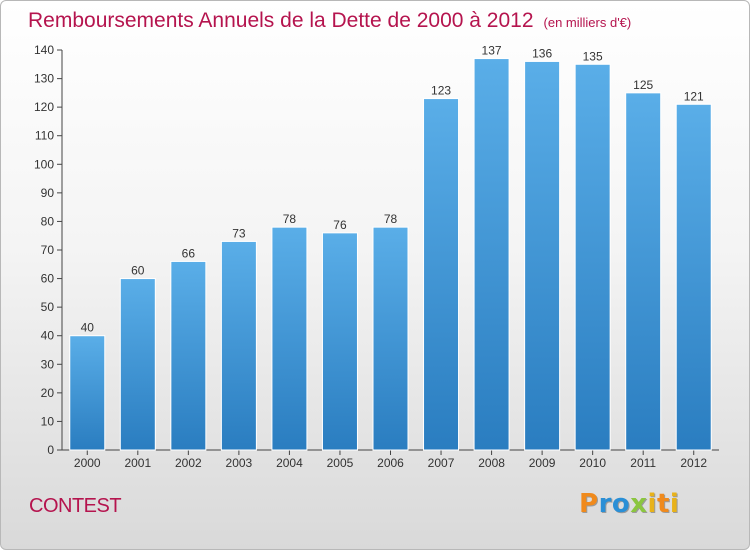 This screenshot has width=750, height=550. I want to click on x-tick-label: 2004, so click(289, 463).